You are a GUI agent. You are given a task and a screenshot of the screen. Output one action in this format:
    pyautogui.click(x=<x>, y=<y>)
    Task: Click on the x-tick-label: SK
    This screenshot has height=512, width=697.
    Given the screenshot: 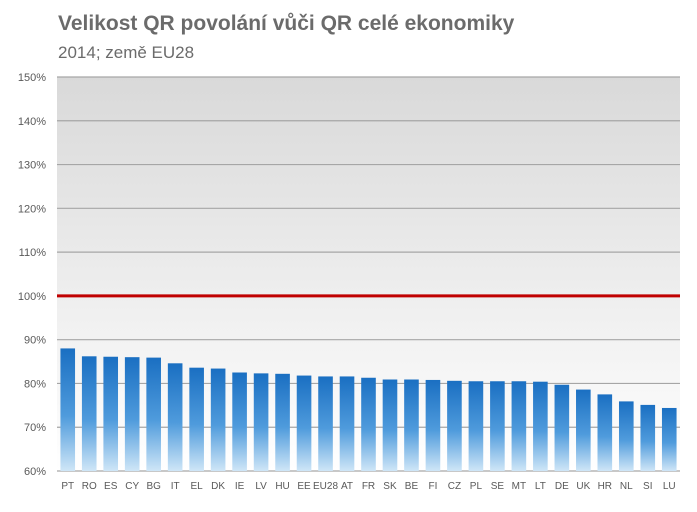 What is the action you would take?
    pyautogui.click(x=390, y=486)
    